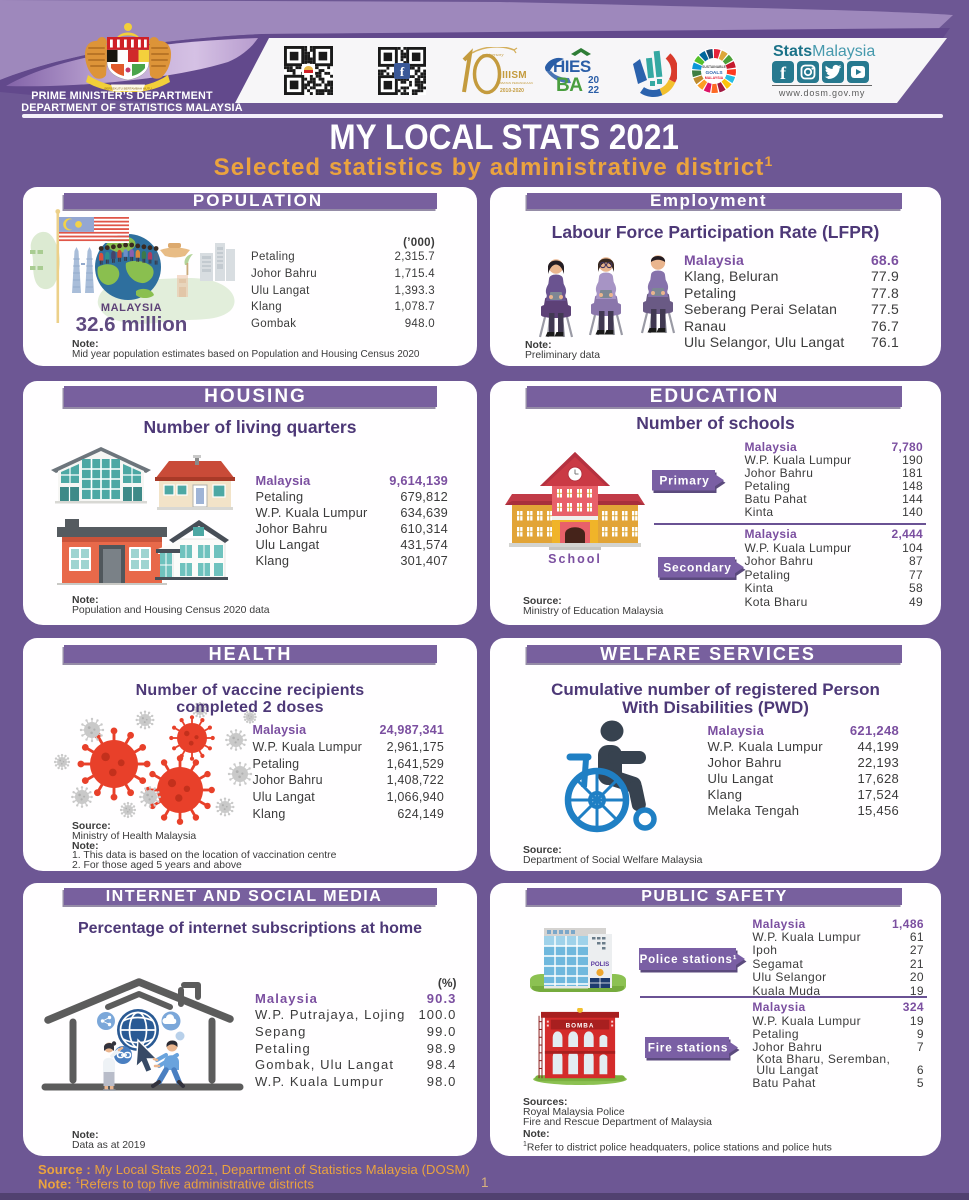 Image resolution: width=969 pixels, height=1200 pixels. Describe the element at coordinates (572, 66) in the screenshot. I see `svg-text: HIES` at that location.